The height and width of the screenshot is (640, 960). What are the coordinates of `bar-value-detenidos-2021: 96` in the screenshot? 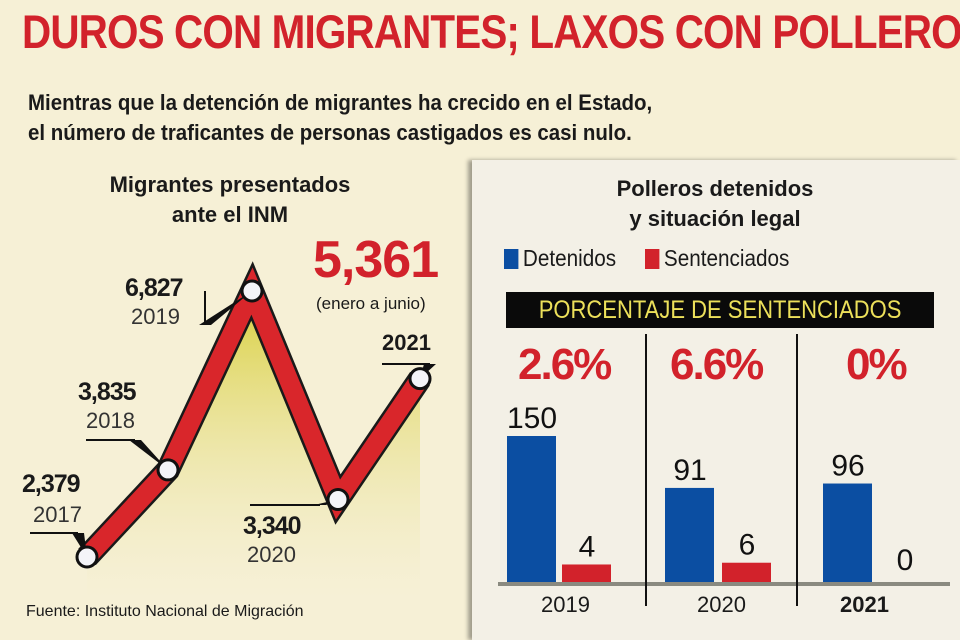 It's located at (847, 466).